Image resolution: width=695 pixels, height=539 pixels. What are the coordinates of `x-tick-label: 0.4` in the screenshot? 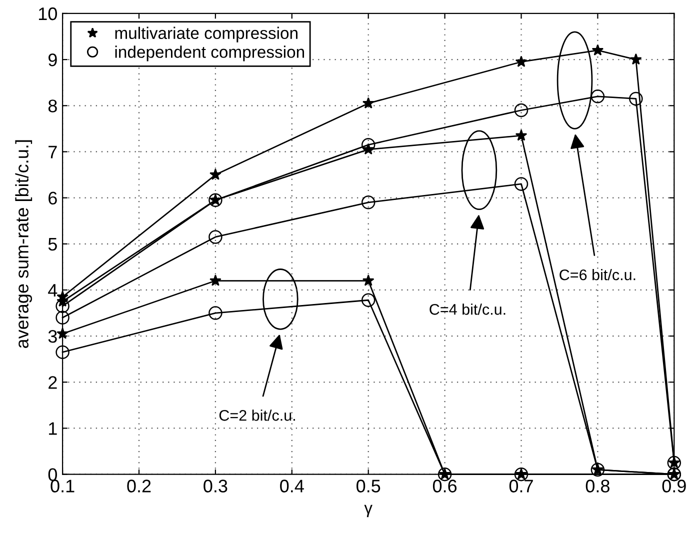 It's located at (292, 486).